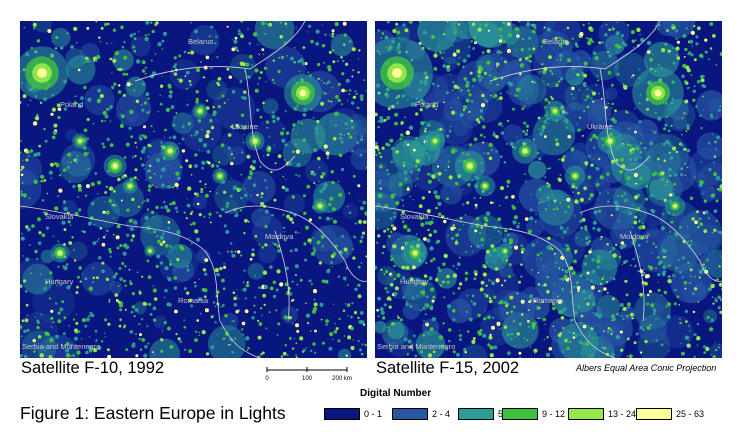 This screenshot has width=743, height=442. What do you see at coordinates (308, 374) in the screenshot?
I see `scale-bar: 0 100 200 km` at bounding box center [308, 374].